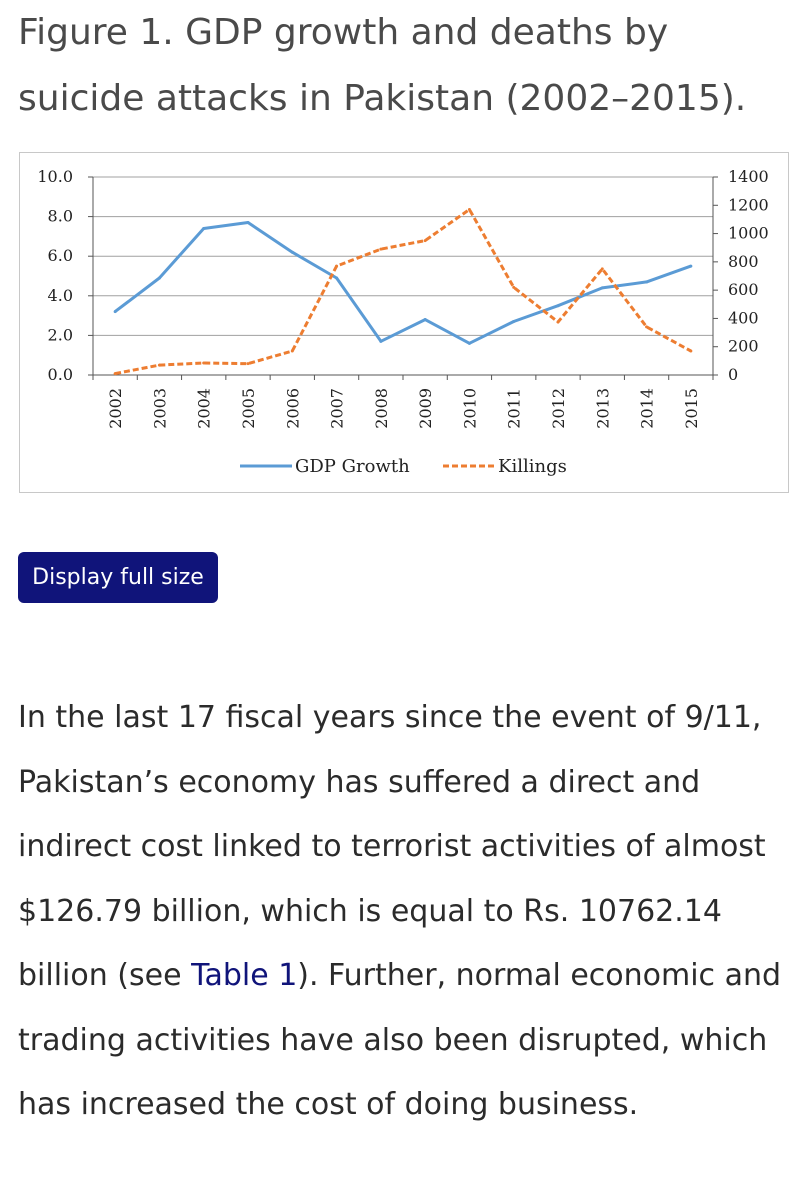 This screenshot has height=1200, width=806. Describe the element at coordinates (60, 374) in the screenshot. I see `left-tick-label: 0.0` at that location.